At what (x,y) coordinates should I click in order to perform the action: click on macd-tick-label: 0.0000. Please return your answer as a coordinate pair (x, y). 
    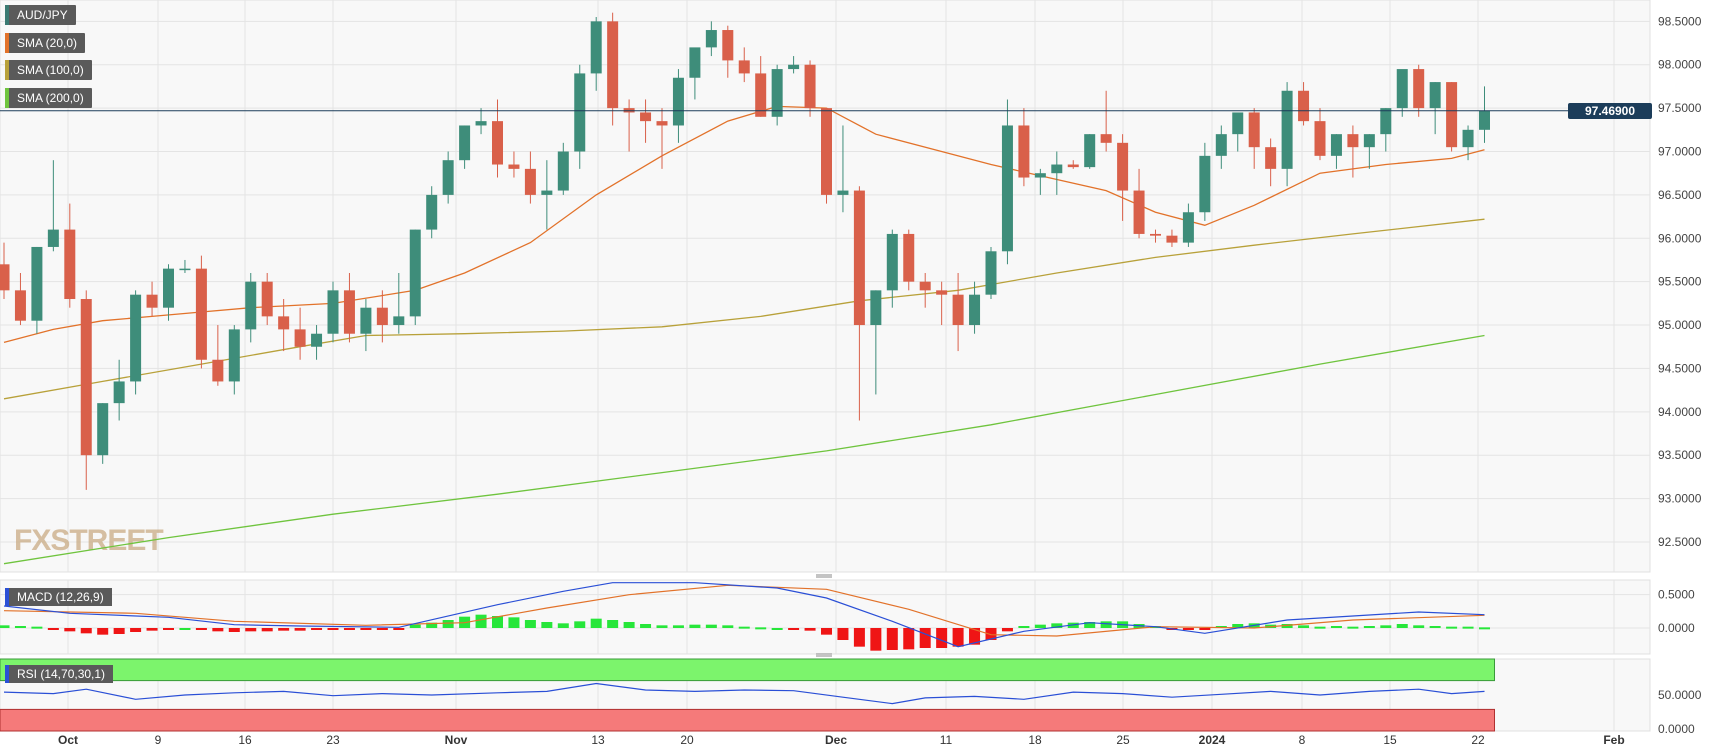
    Looking at the image, I should click on (1676, 628).